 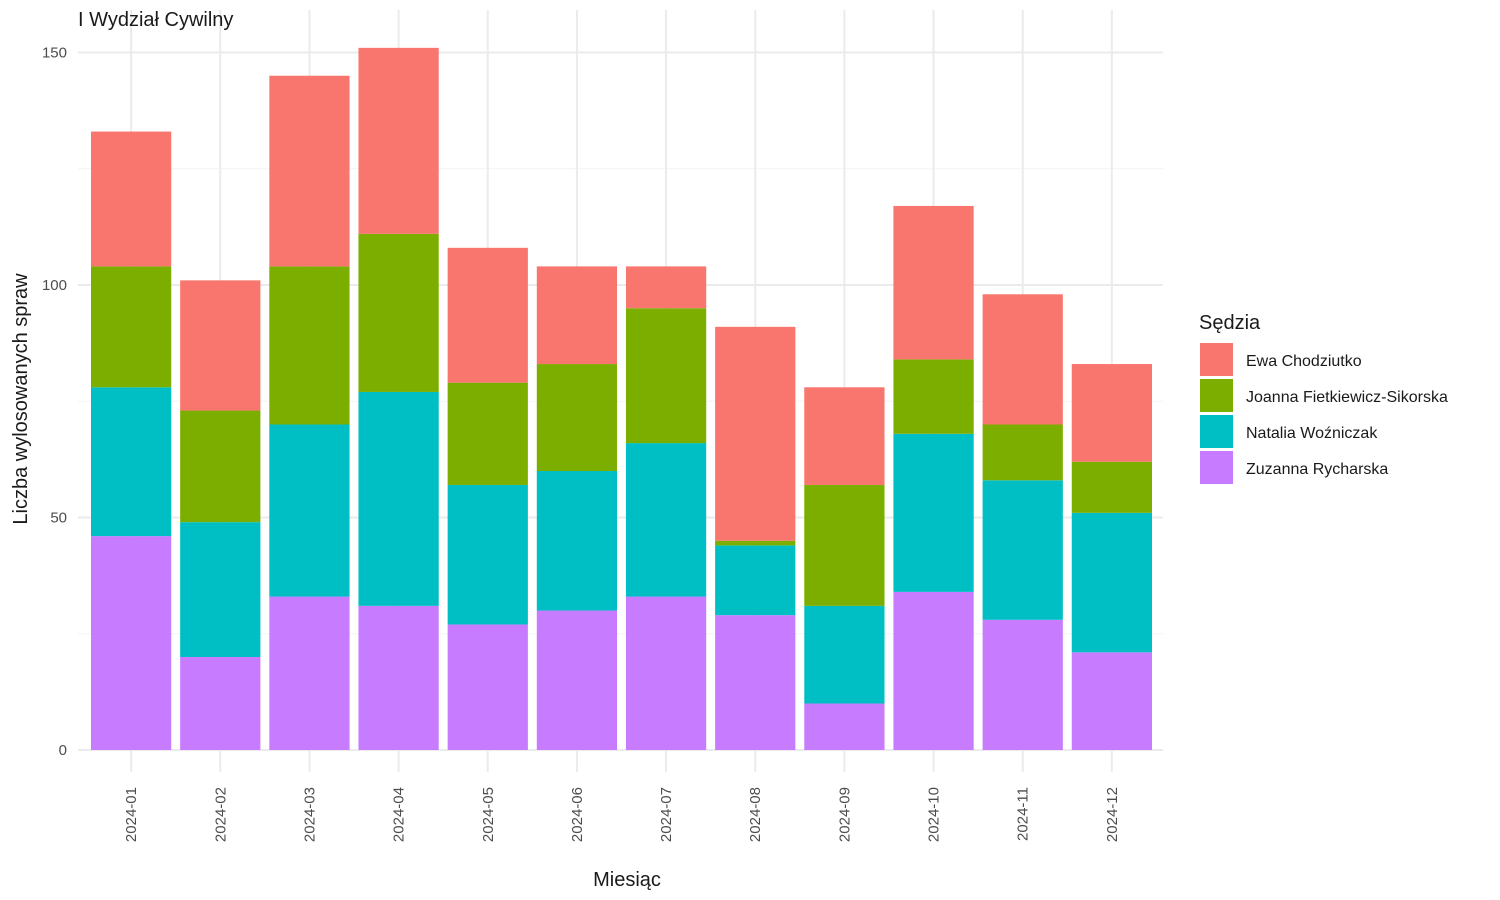 What do you see at coordinates (627, 880) in the screenshot?
I see `x-axis-title: Miesiąc` at bounding box center [627, 880].